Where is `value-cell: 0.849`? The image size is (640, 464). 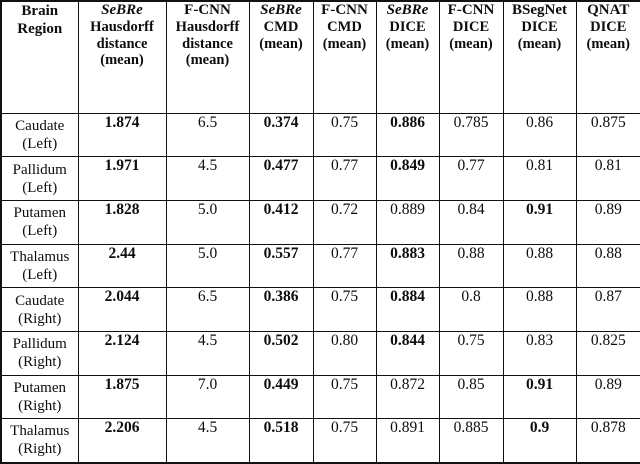 value-cell: 0.849 is located at coordinates (407, 179).